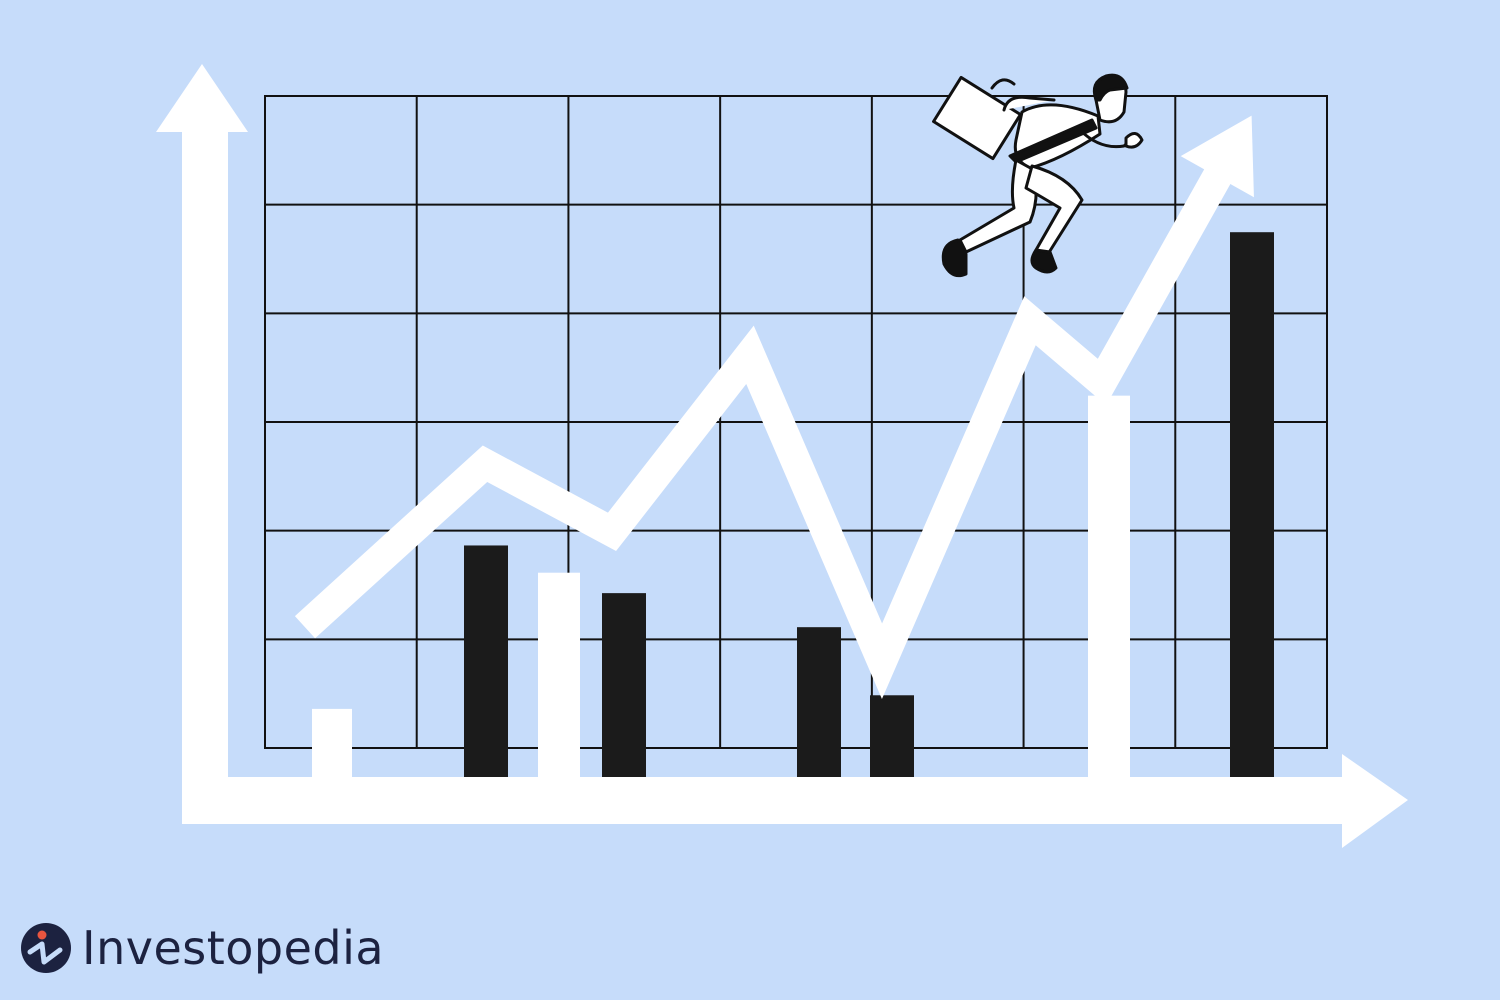 This screenshot has height=1000, width=1500. I want to click on trend-arrowhead, so click(1217, 156).